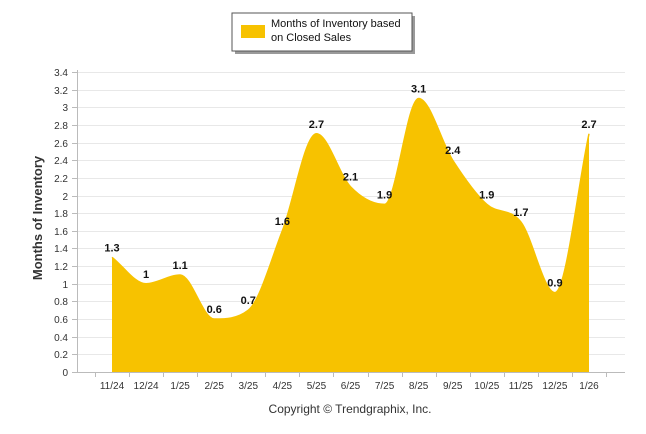 This screenshot has width=646, height=434. What do you see at coordinates (61, 249) in the screenshot?
I see `y-tick-label: 1.4` at bounding box center [61, 249].